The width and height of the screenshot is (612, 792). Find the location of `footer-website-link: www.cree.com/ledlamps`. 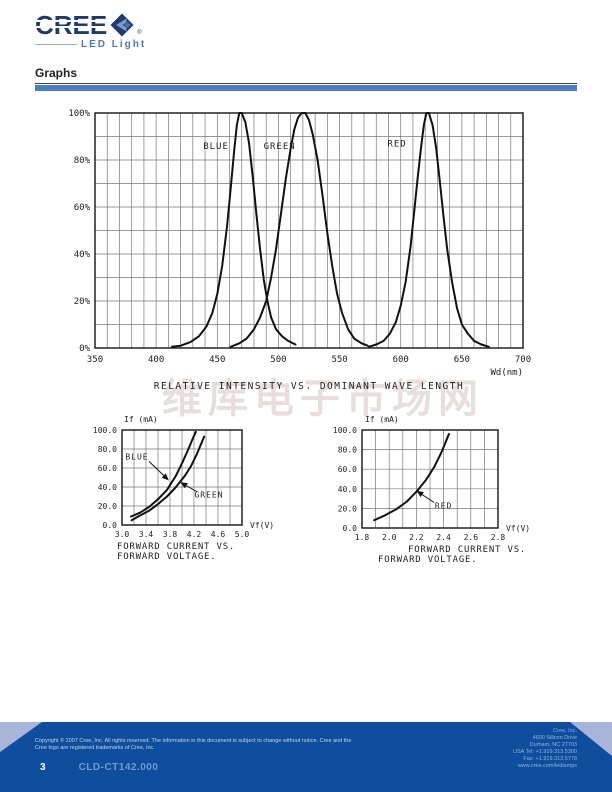

footer-website-link: www.cree.com/ledlamps is located at coordinates (547, 766).